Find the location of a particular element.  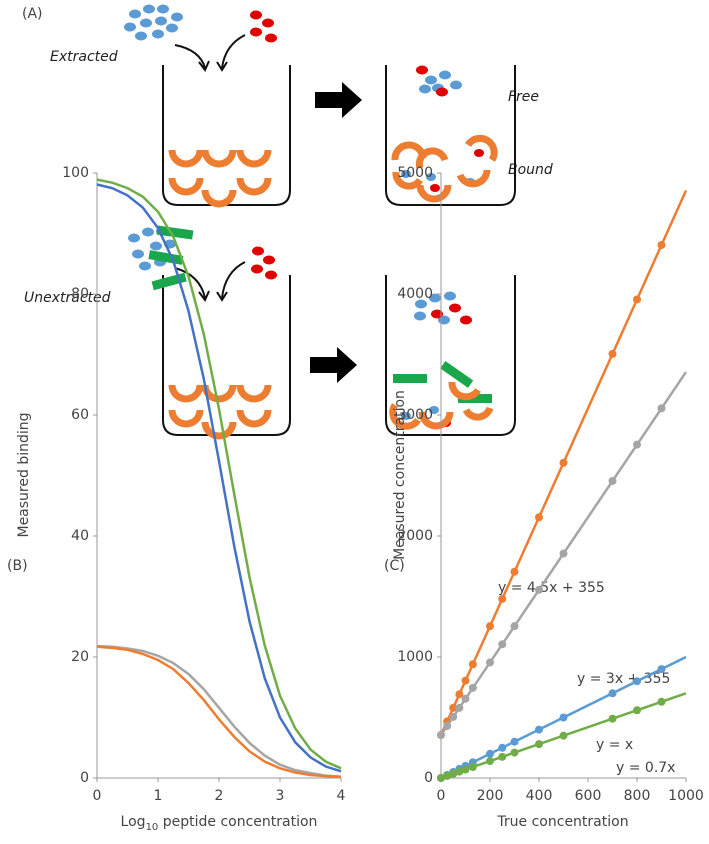

x-tick-label: 1 is located at coordinates (158, 796).